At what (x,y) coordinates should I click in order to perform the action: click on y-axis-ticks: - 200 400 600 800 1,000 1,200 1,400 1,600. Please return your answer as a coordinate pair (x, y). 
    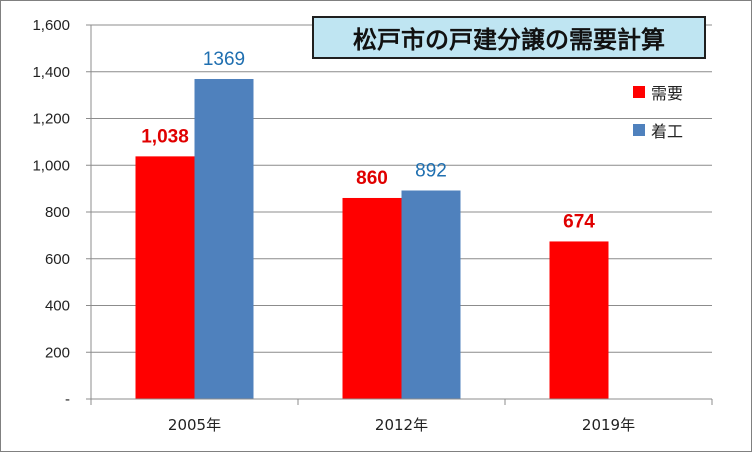
    Looking at the image, I should click on (61, 212).